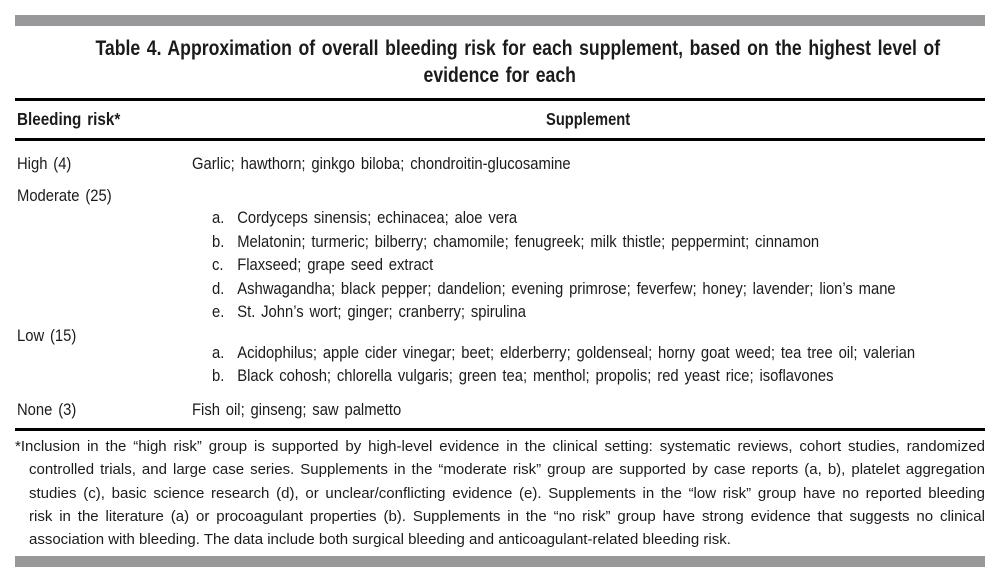 The image size is (1000, 577). I want to click on list-item-text: Flaxseed; grape seed extract, so click(335, 264).